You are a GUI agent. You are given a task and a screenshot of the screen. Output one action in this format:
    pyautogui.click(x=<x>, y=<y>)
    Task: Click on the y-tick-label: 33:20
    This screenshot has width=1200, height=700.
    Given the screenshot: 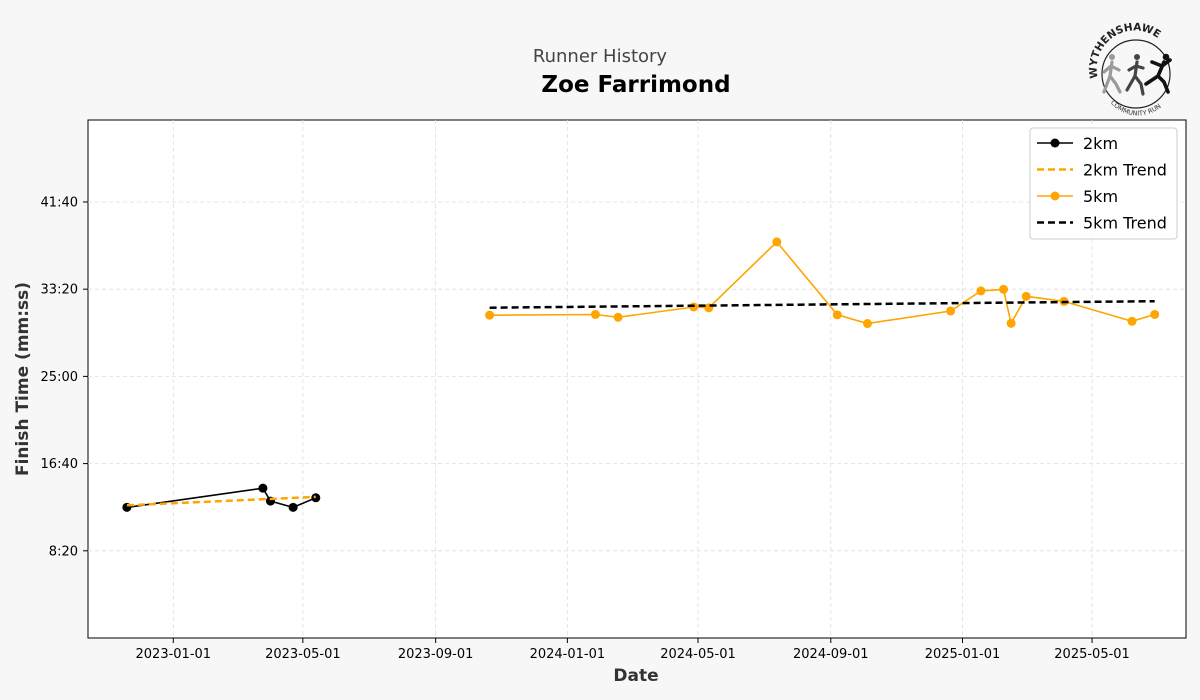 What is the action you would take?
    pyautogui.click(x=59, y=290)
    